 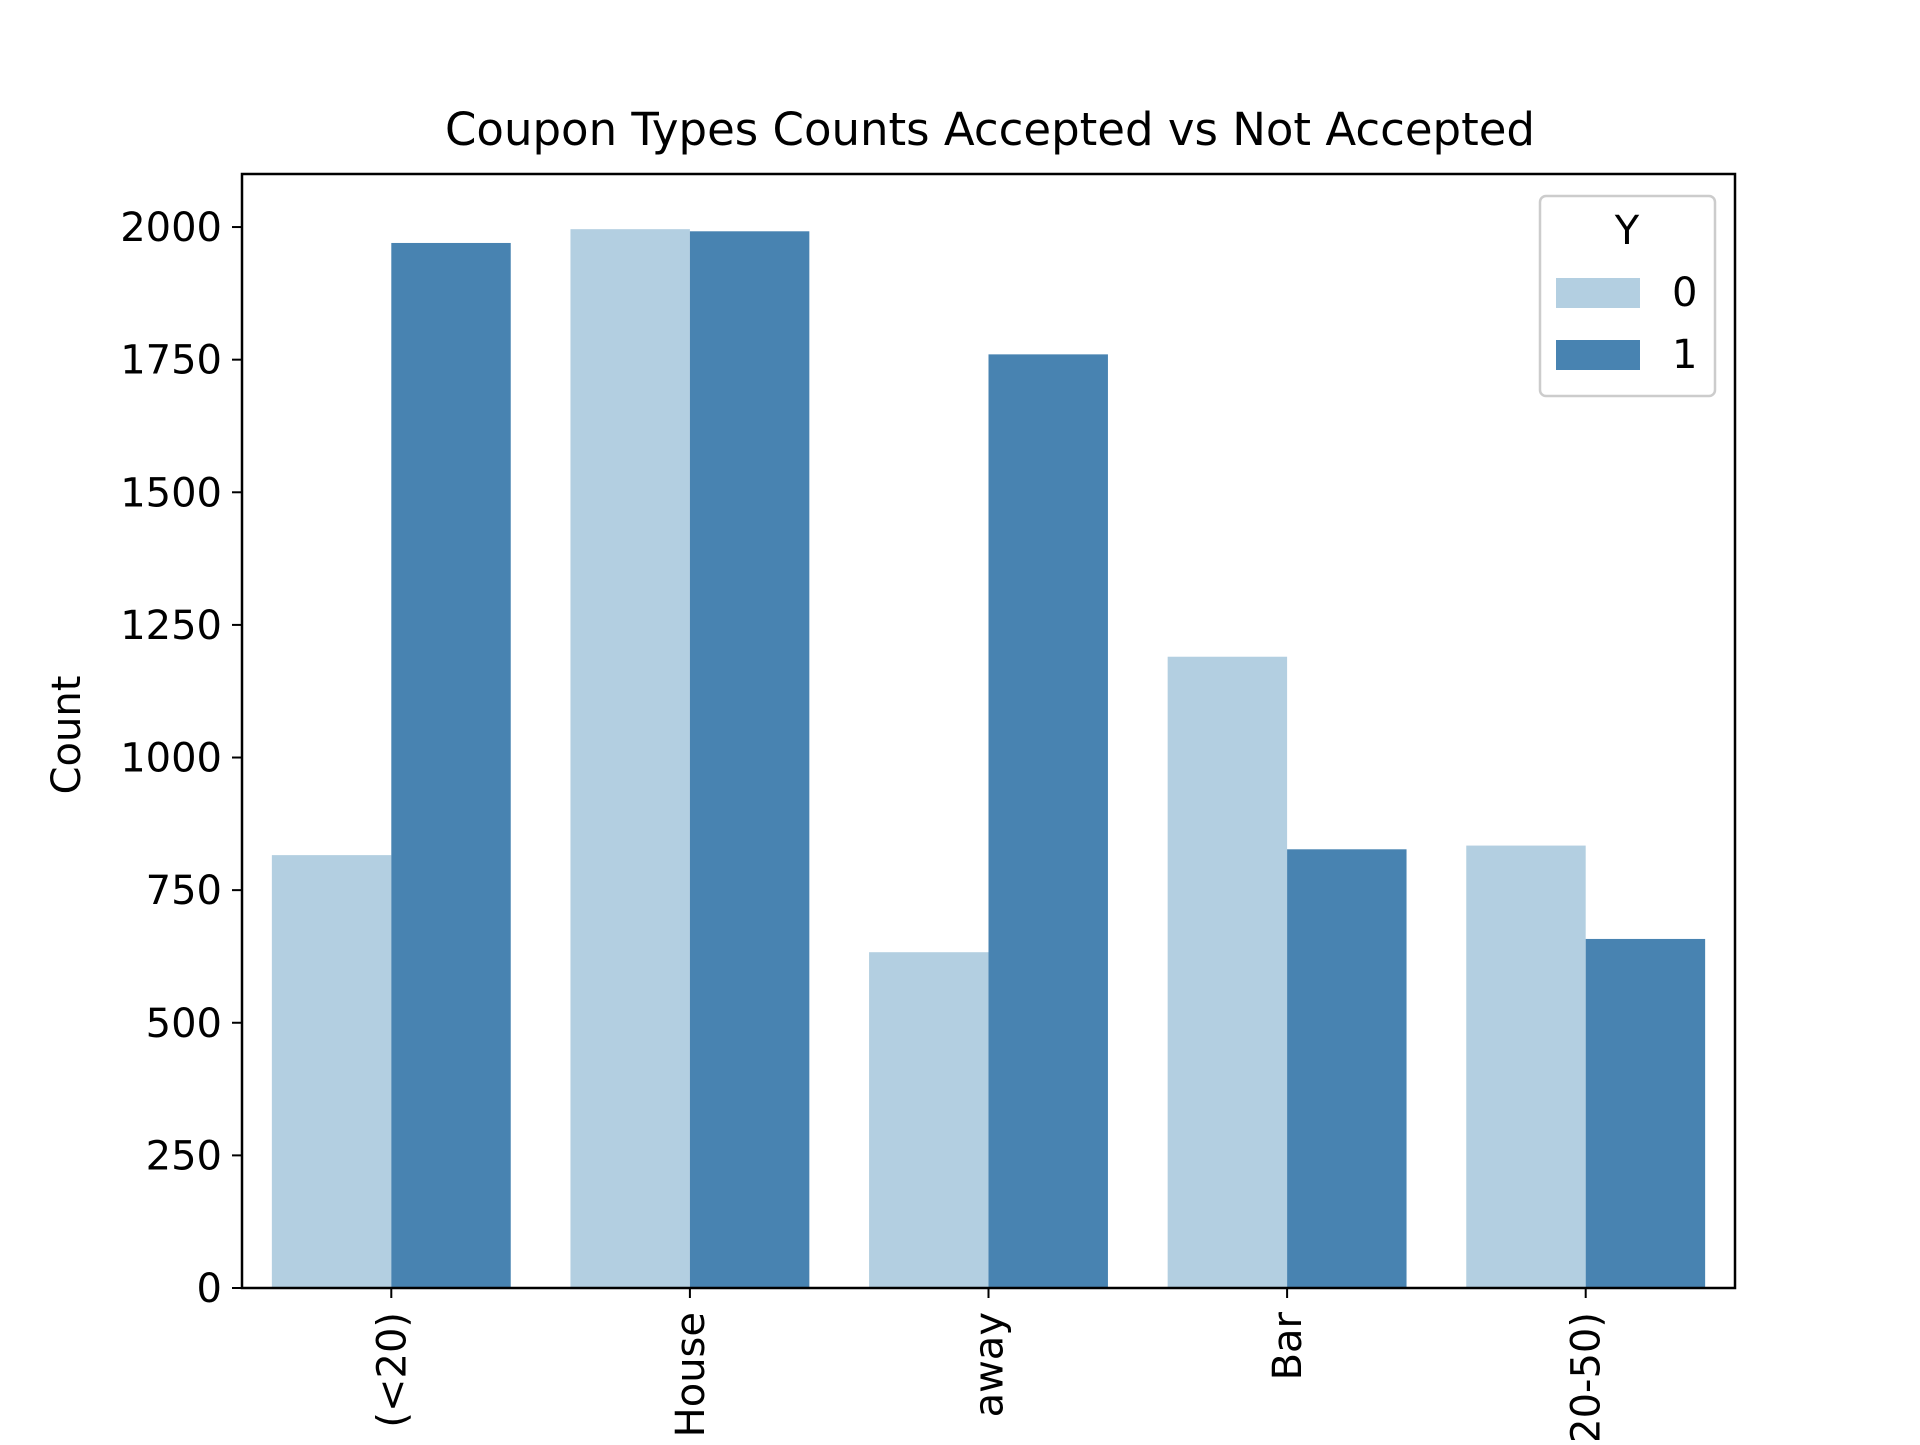 What do you see at coordinates (1684, 355) in the screenshot?
I see `legend-label-1: 1` at bounding box center [1684, 355].